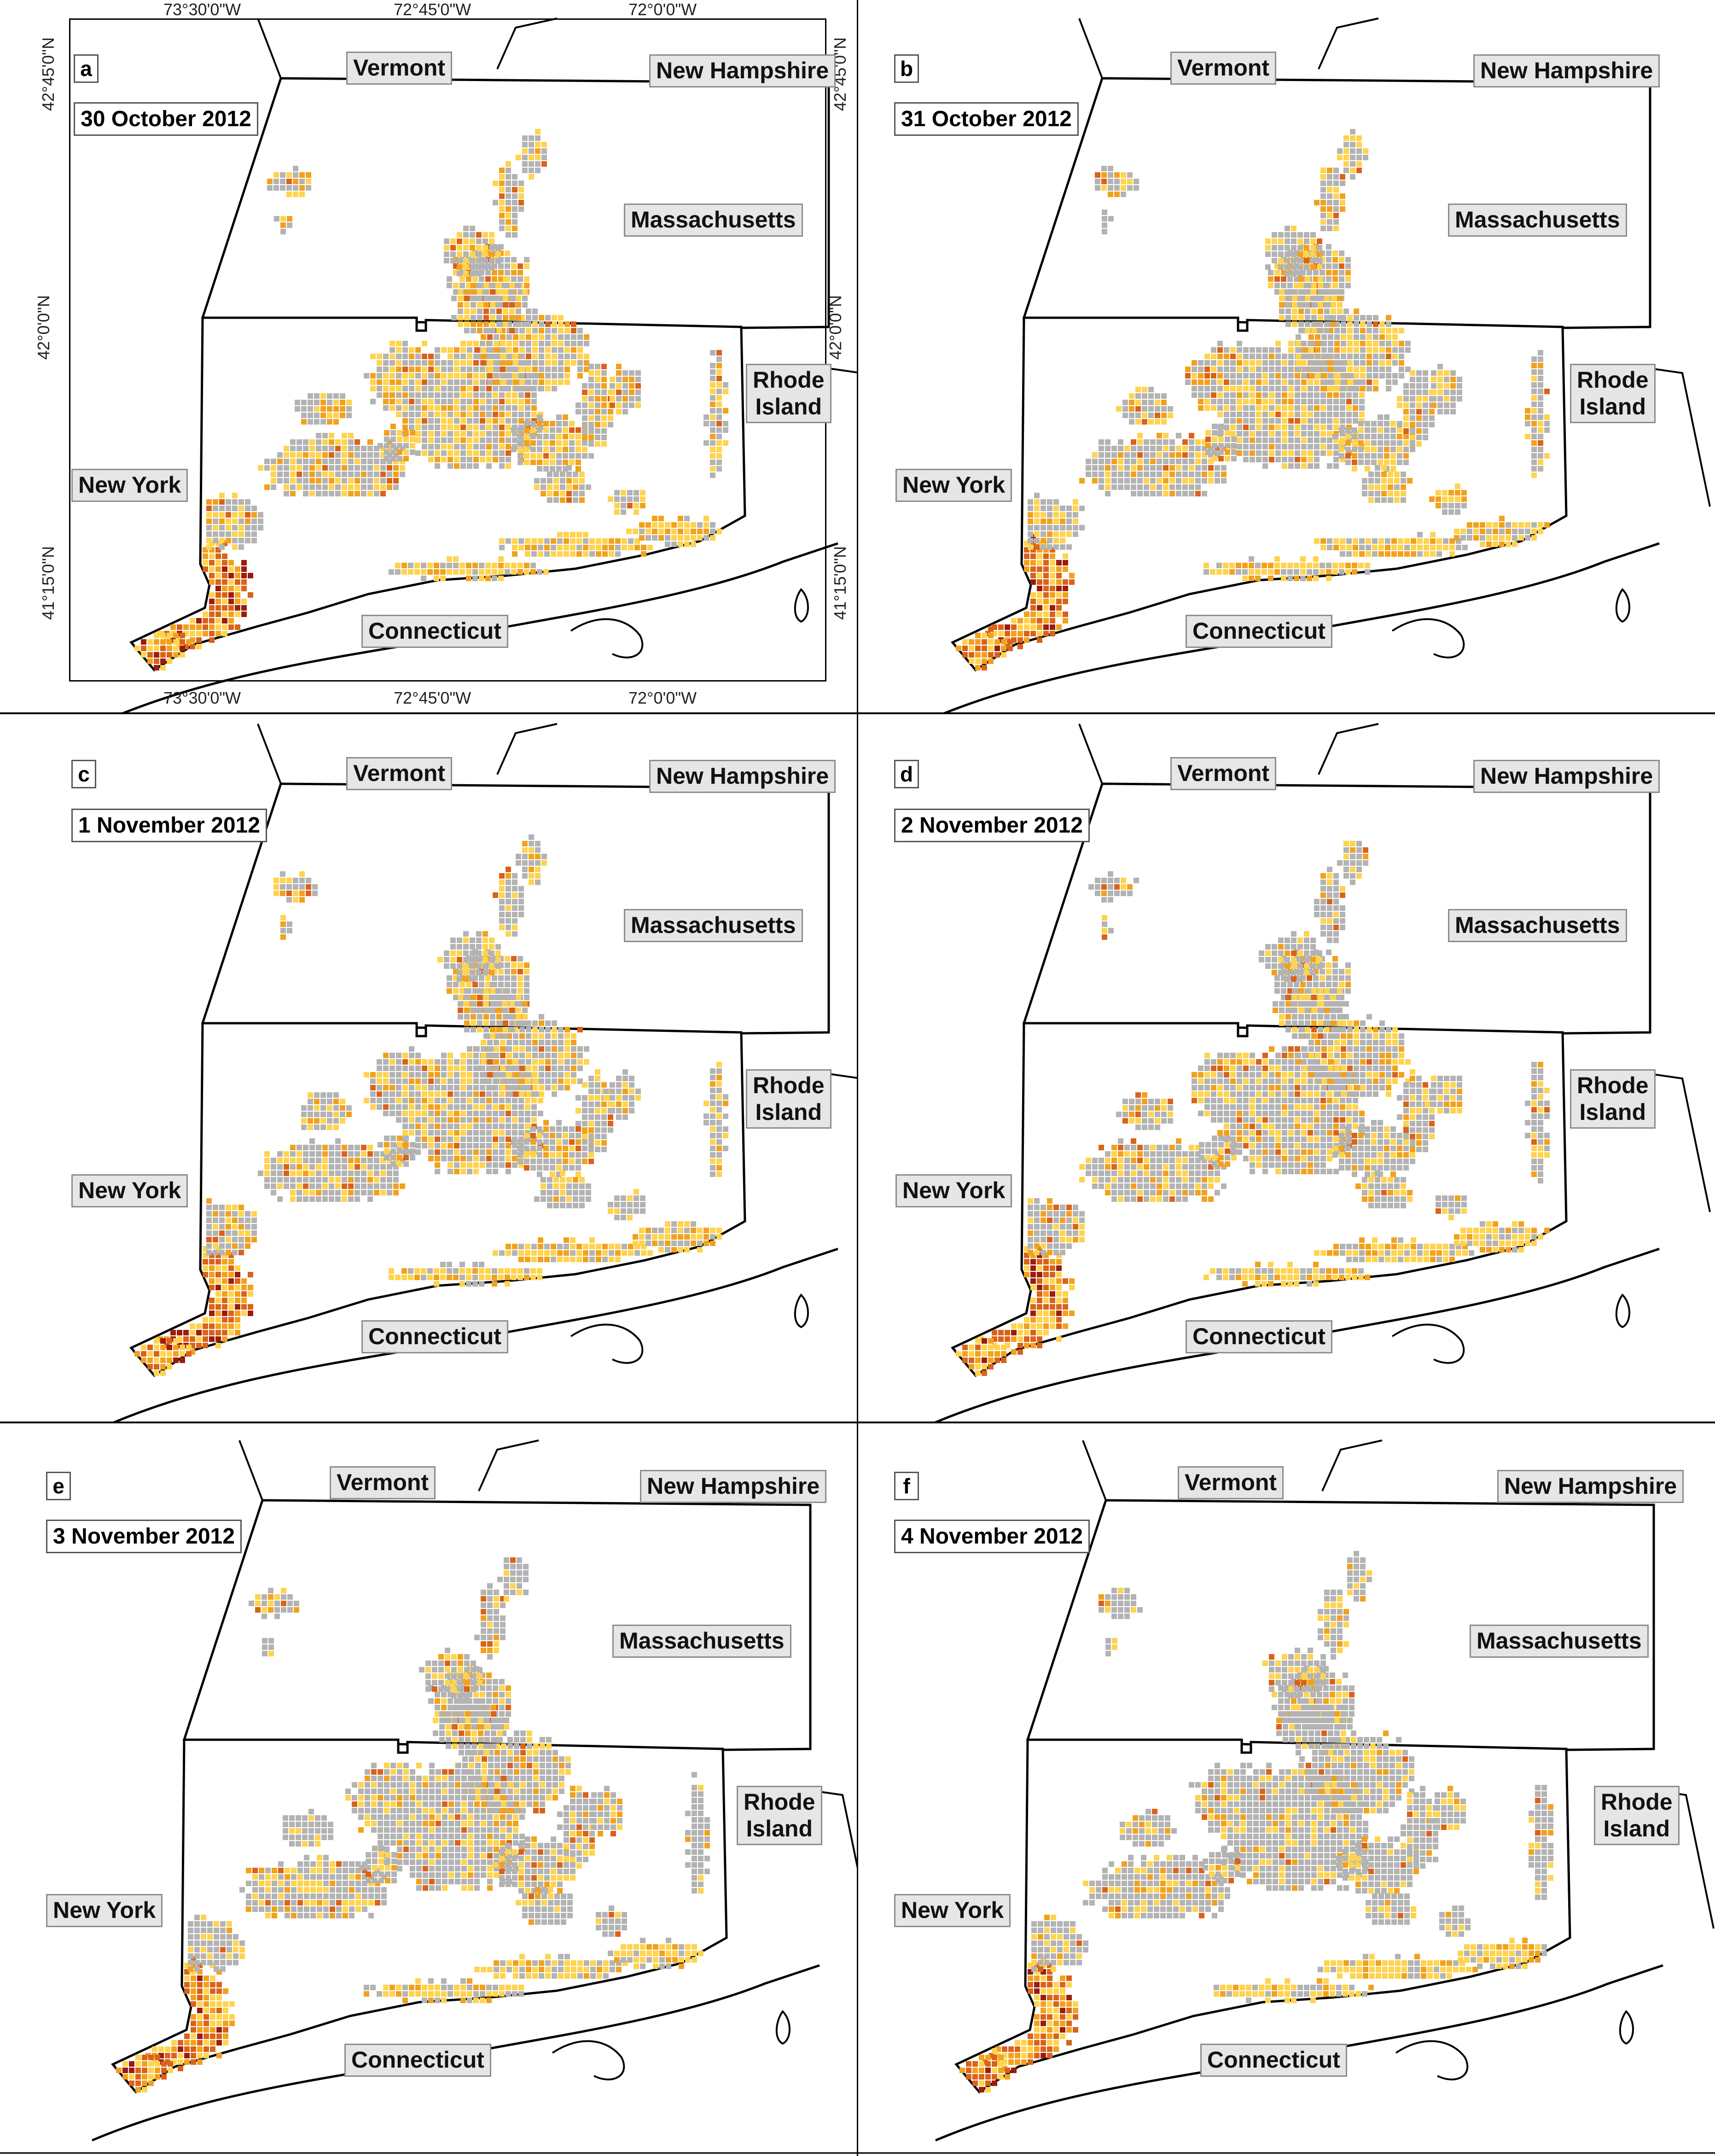 The width and height of the screenshot is (1715, 2156). Describe the element at coordinates (1326, 365) in the screenshot. I see `map-svg-b` at that location.